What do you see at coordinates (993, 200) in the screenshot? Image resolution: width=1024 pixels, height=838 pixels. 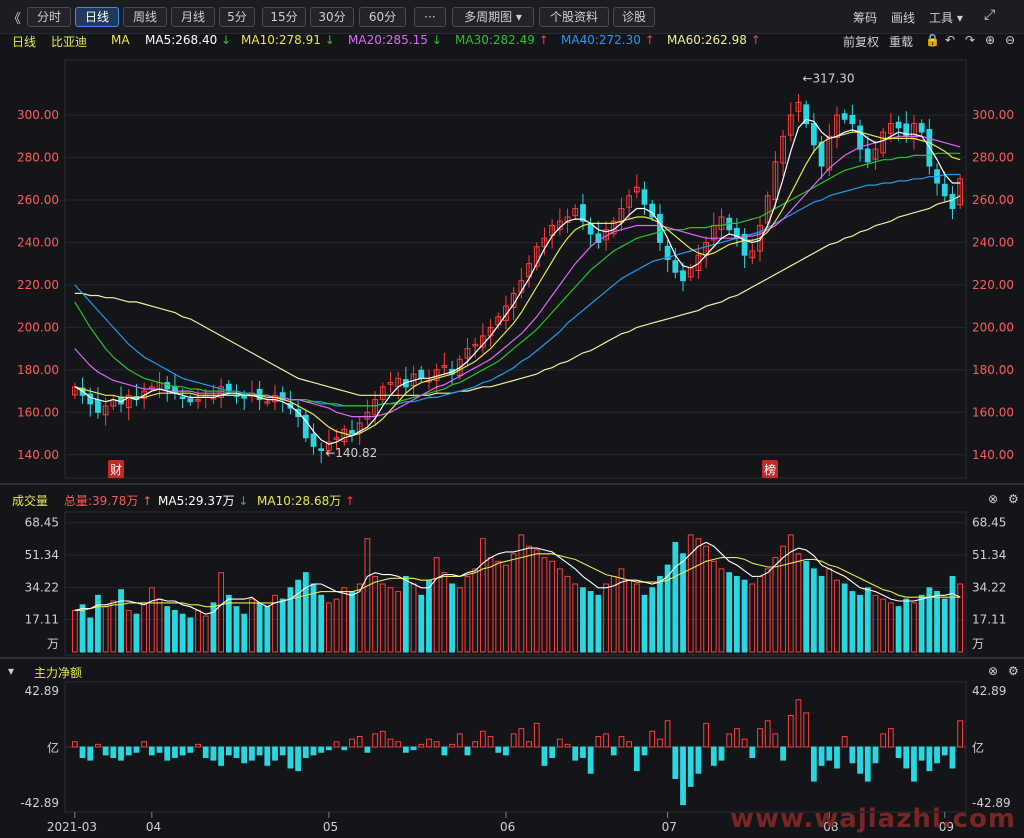 I see `y-tick-label-right: 260.00` at bounding box center [993, 200].